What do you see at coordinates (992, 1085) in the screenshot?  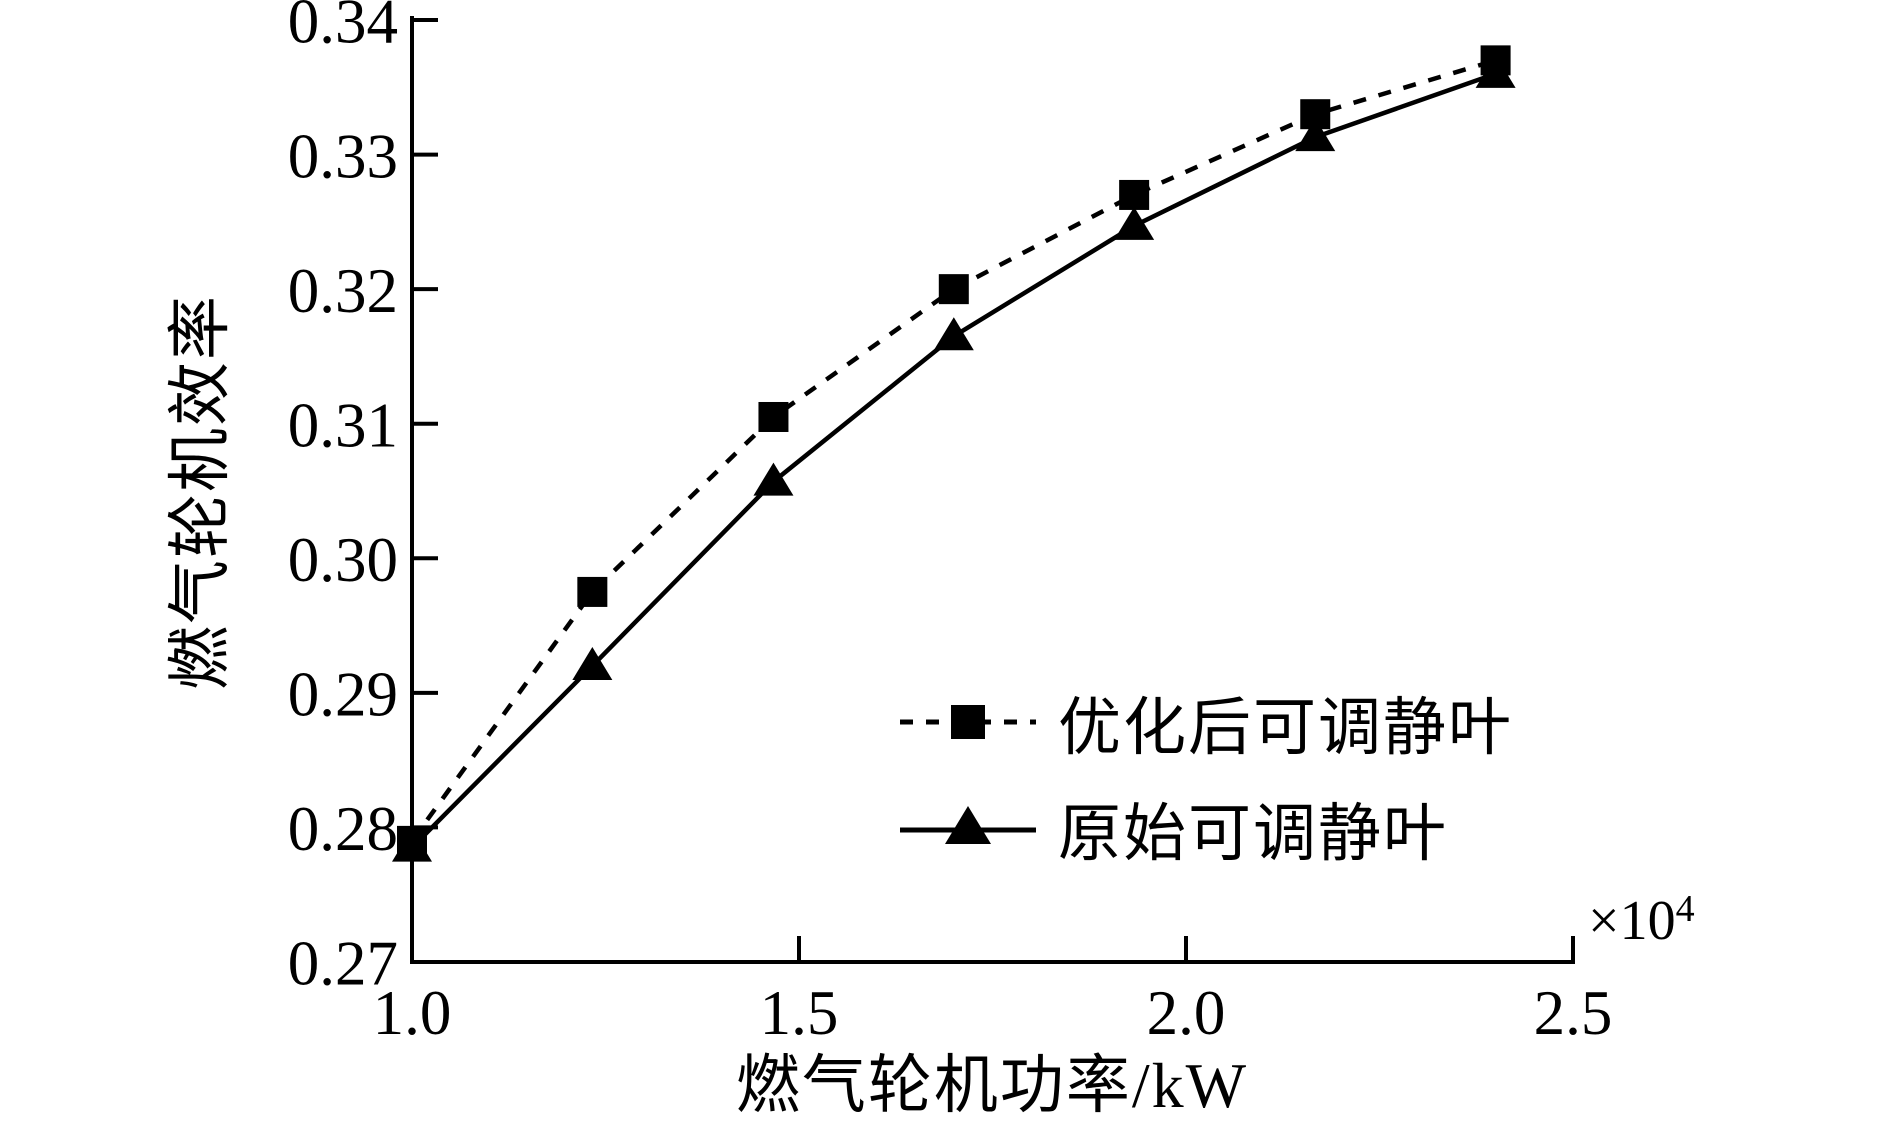 I see `x-axis-label: 燃气轮机功率/kW` at bounding box center [992, 1085].